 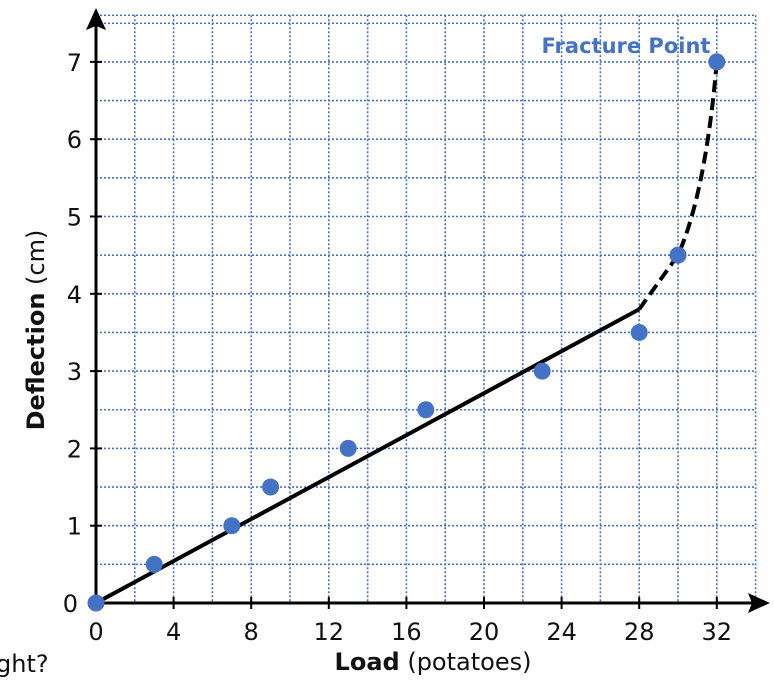 I want to click on y-axis-title-main: Deflection, so click(x=36, y=362).